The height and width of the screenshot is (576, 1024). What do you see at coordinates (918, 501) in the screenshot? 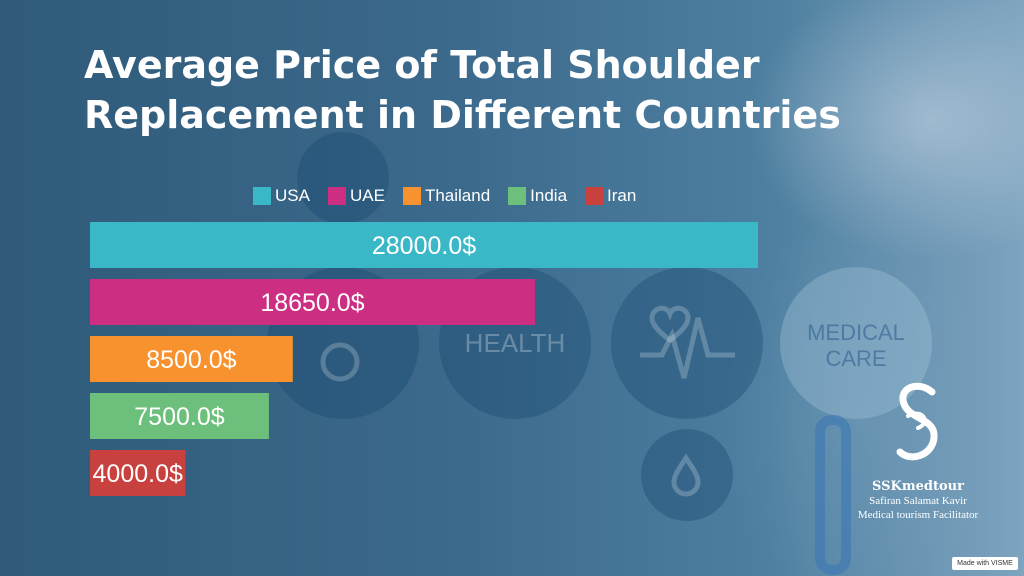
I see `logo-line-1: Safiran Salamat Kavir` at bounding box center [918, 501].